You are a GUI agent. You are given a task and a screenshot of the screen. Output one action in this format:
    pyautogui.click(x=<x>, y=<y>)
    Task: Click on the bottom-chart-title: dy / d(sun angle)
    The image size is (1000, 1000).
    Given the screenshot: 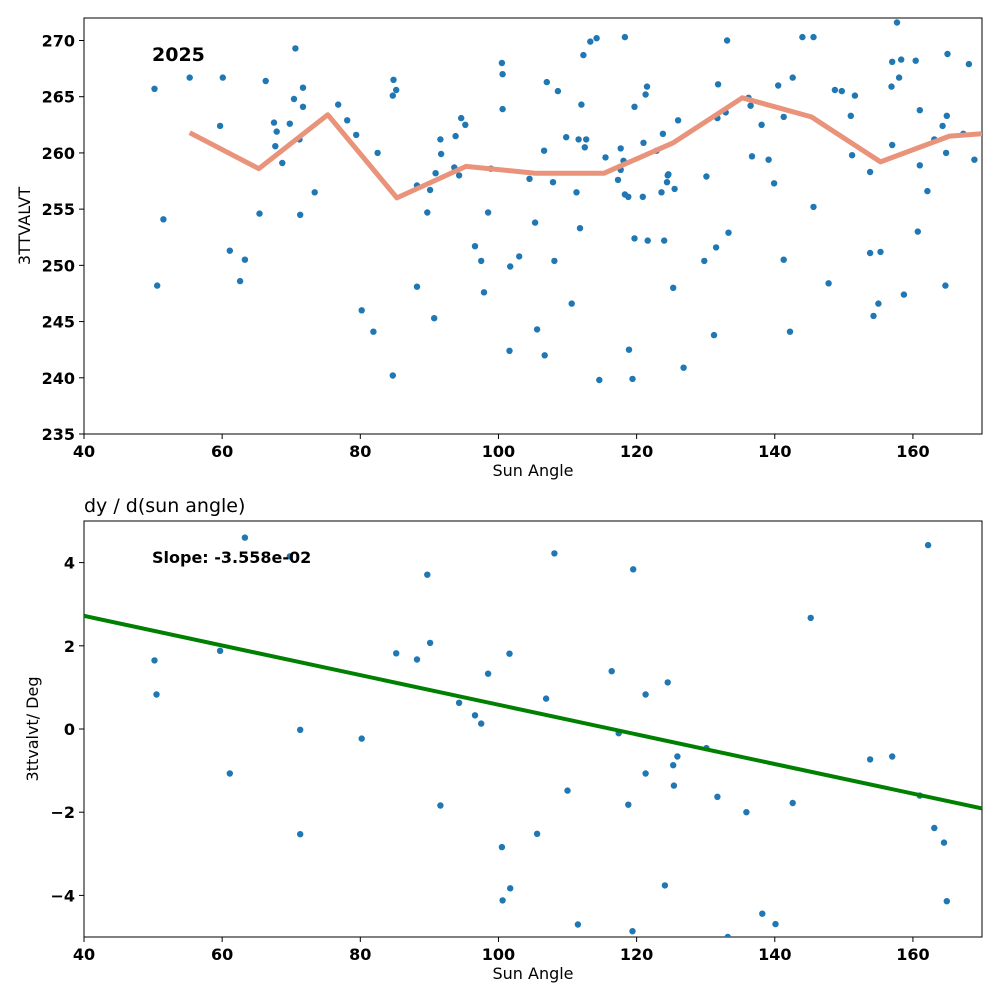 What is the action you would take?
    pyautogui.click(x=164, y=506)
    